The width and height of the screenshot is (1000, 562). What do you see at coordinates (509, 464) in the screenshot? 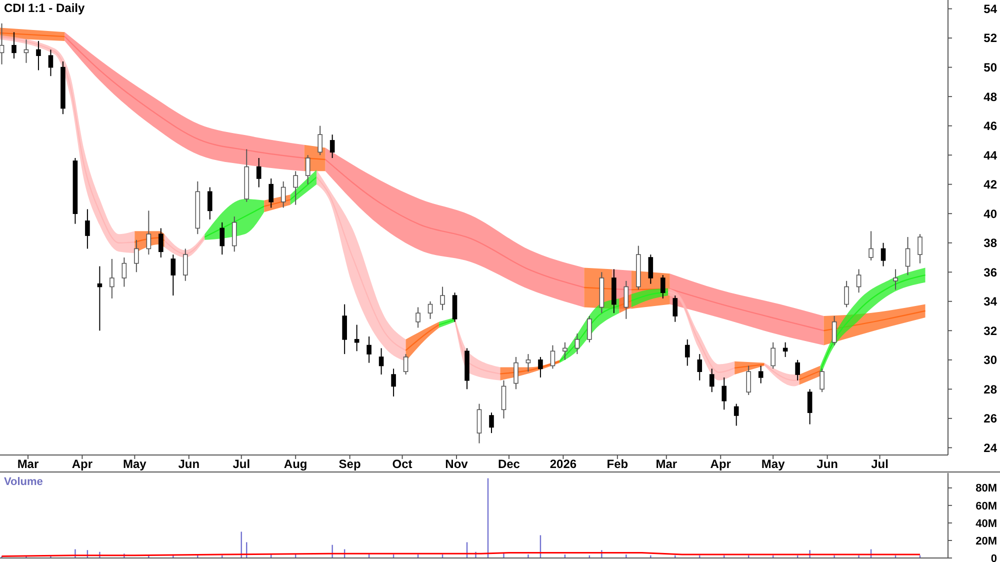
I see `x-tick-label: Dec` at bounding box center [509, 464].